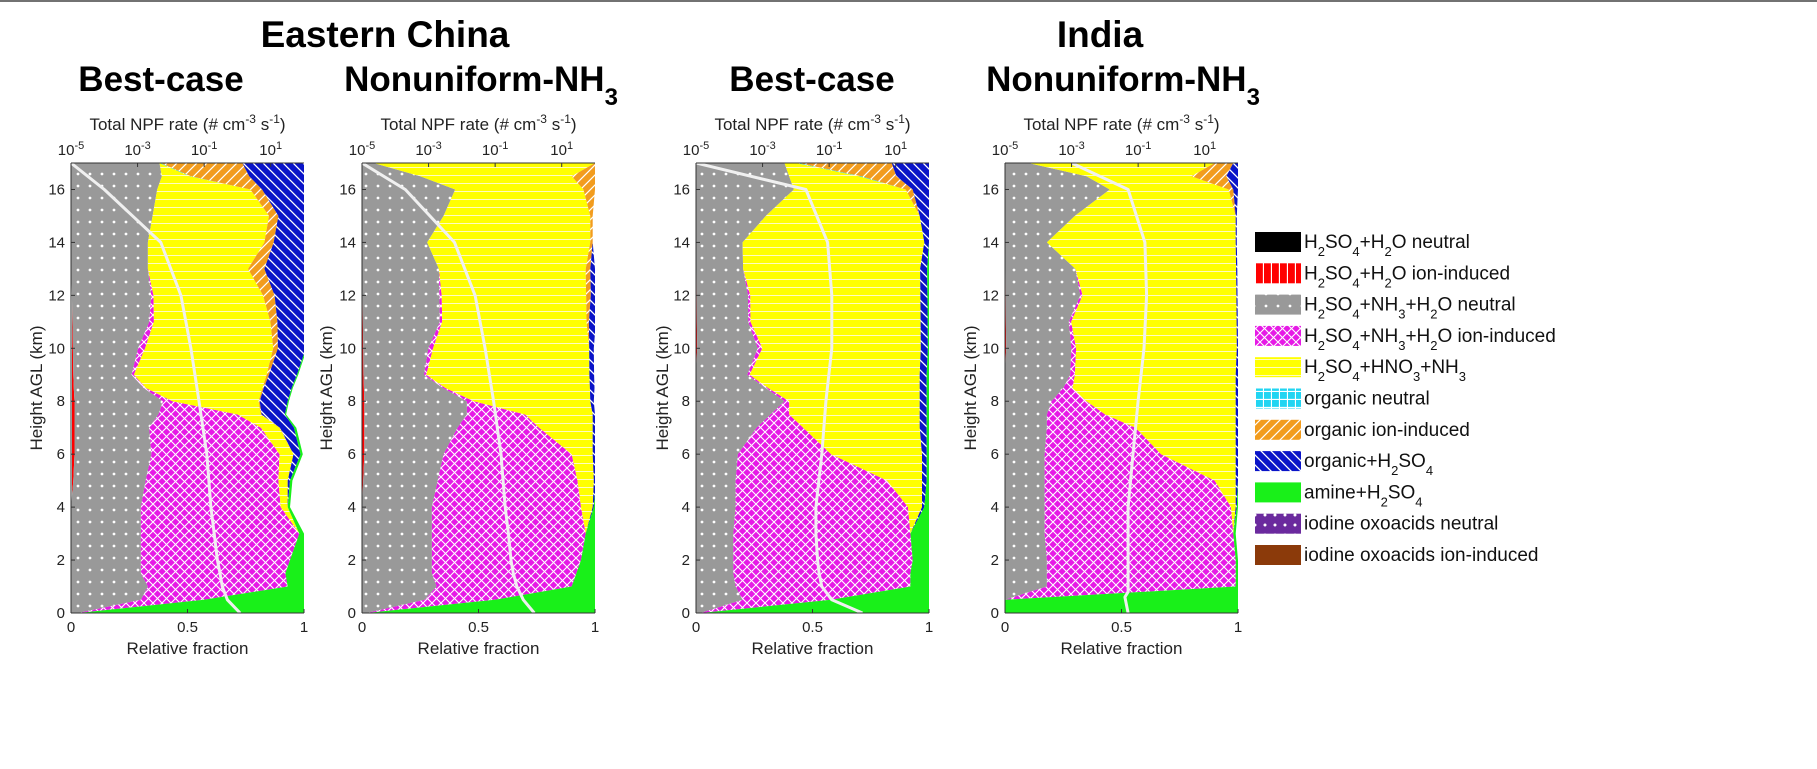 Image resolution: width=1817 pixels, height=769 pixels. I want to click on legend-label: H2SO4+NH3+H2O neutral, so click(1410, 308).